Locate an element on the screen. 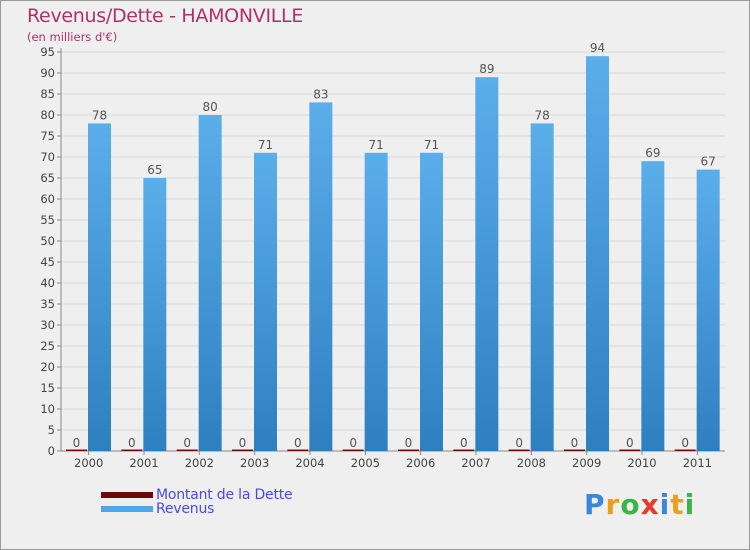 This screenshot has width=750, height=550. legend-item-revenus: Revenus is located at coordinates (157, 509).